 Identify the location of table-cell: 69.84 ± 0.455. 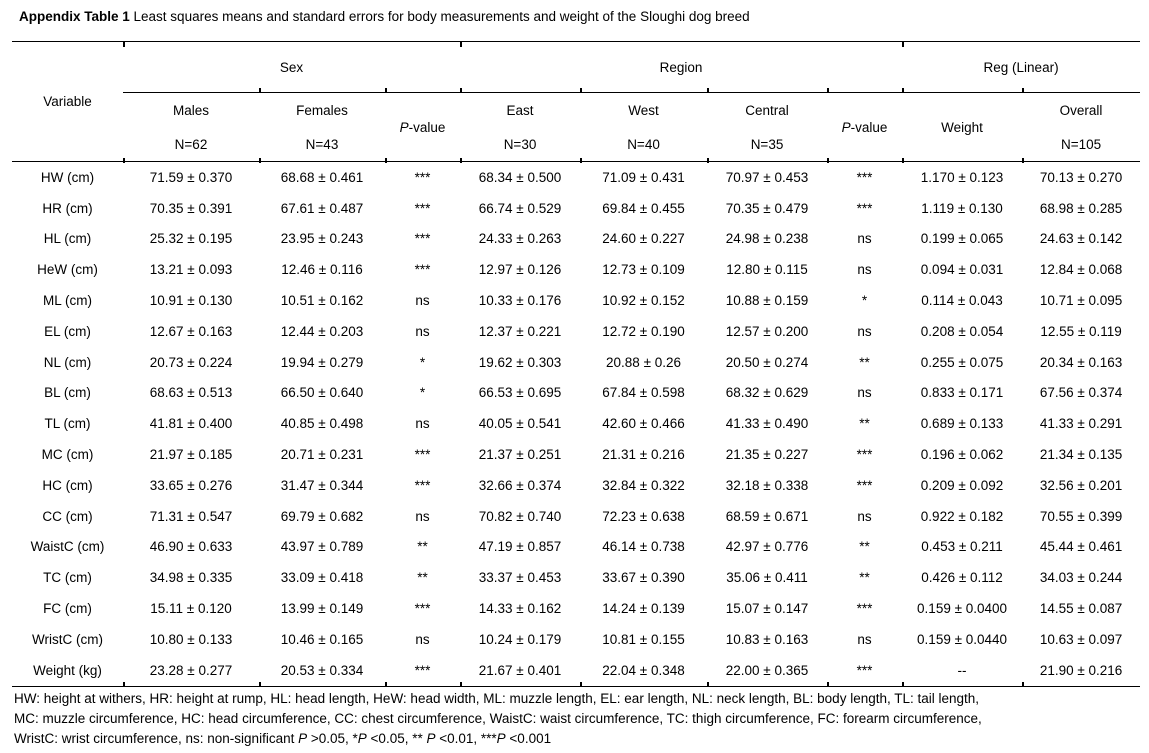
(643, 208).